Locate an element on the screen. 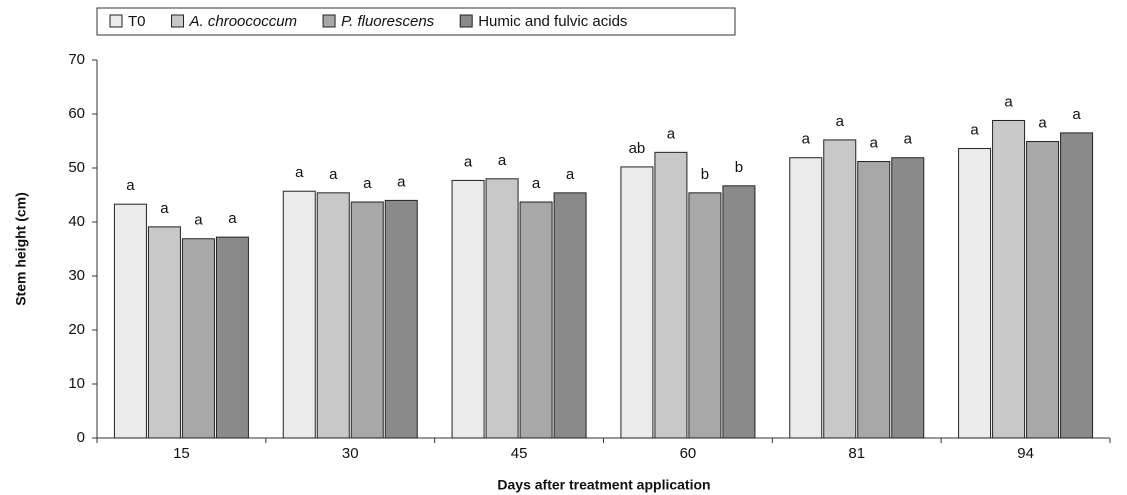 The height and width of the screenshot is (495, 1127). y-tick-label: 30 is located at coordinates (76, 275).